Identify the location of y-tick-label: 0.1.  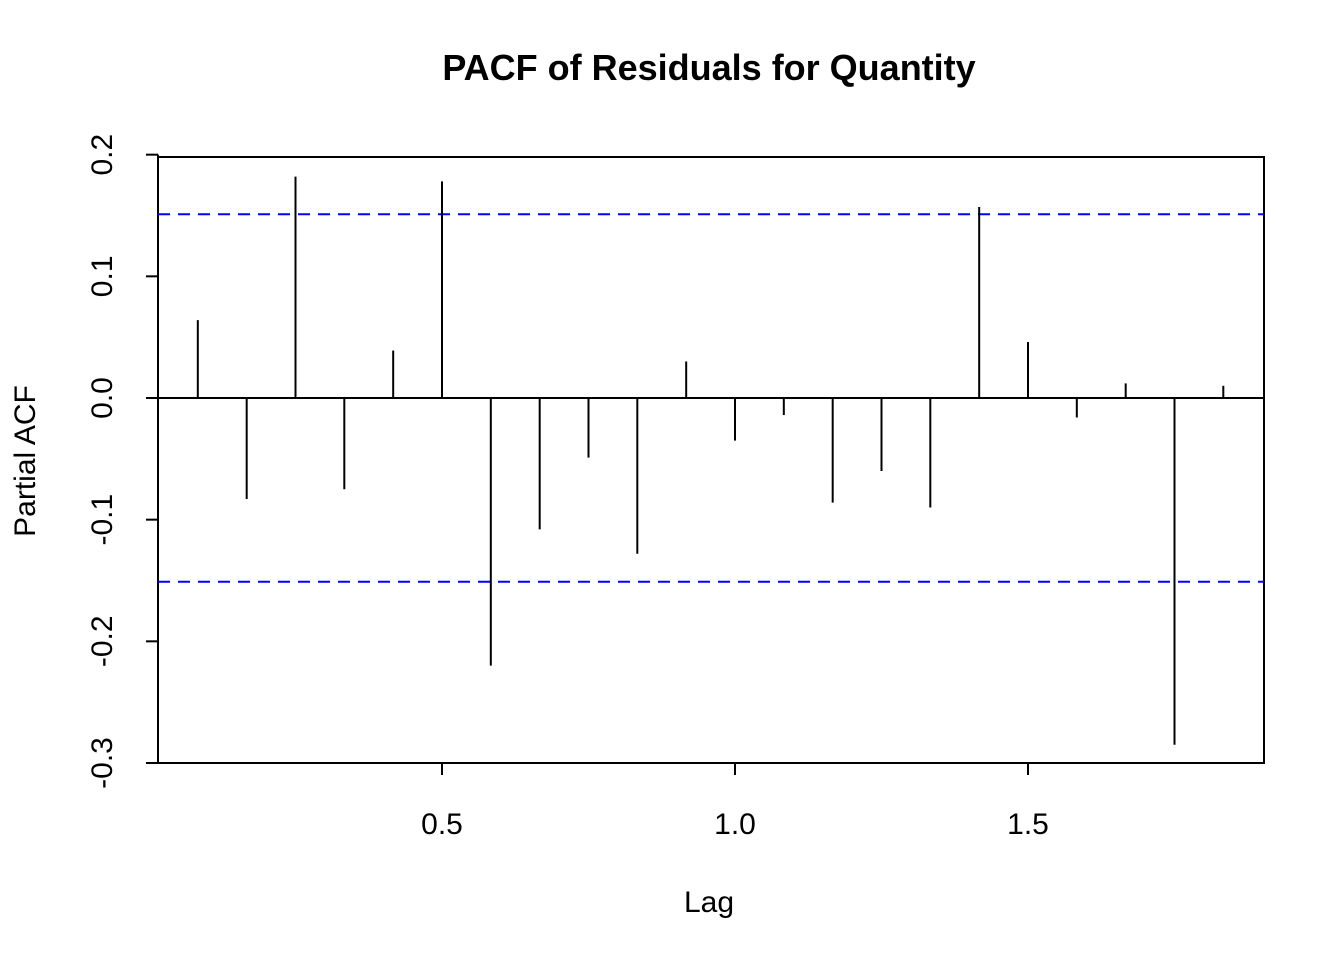
(102, 276).